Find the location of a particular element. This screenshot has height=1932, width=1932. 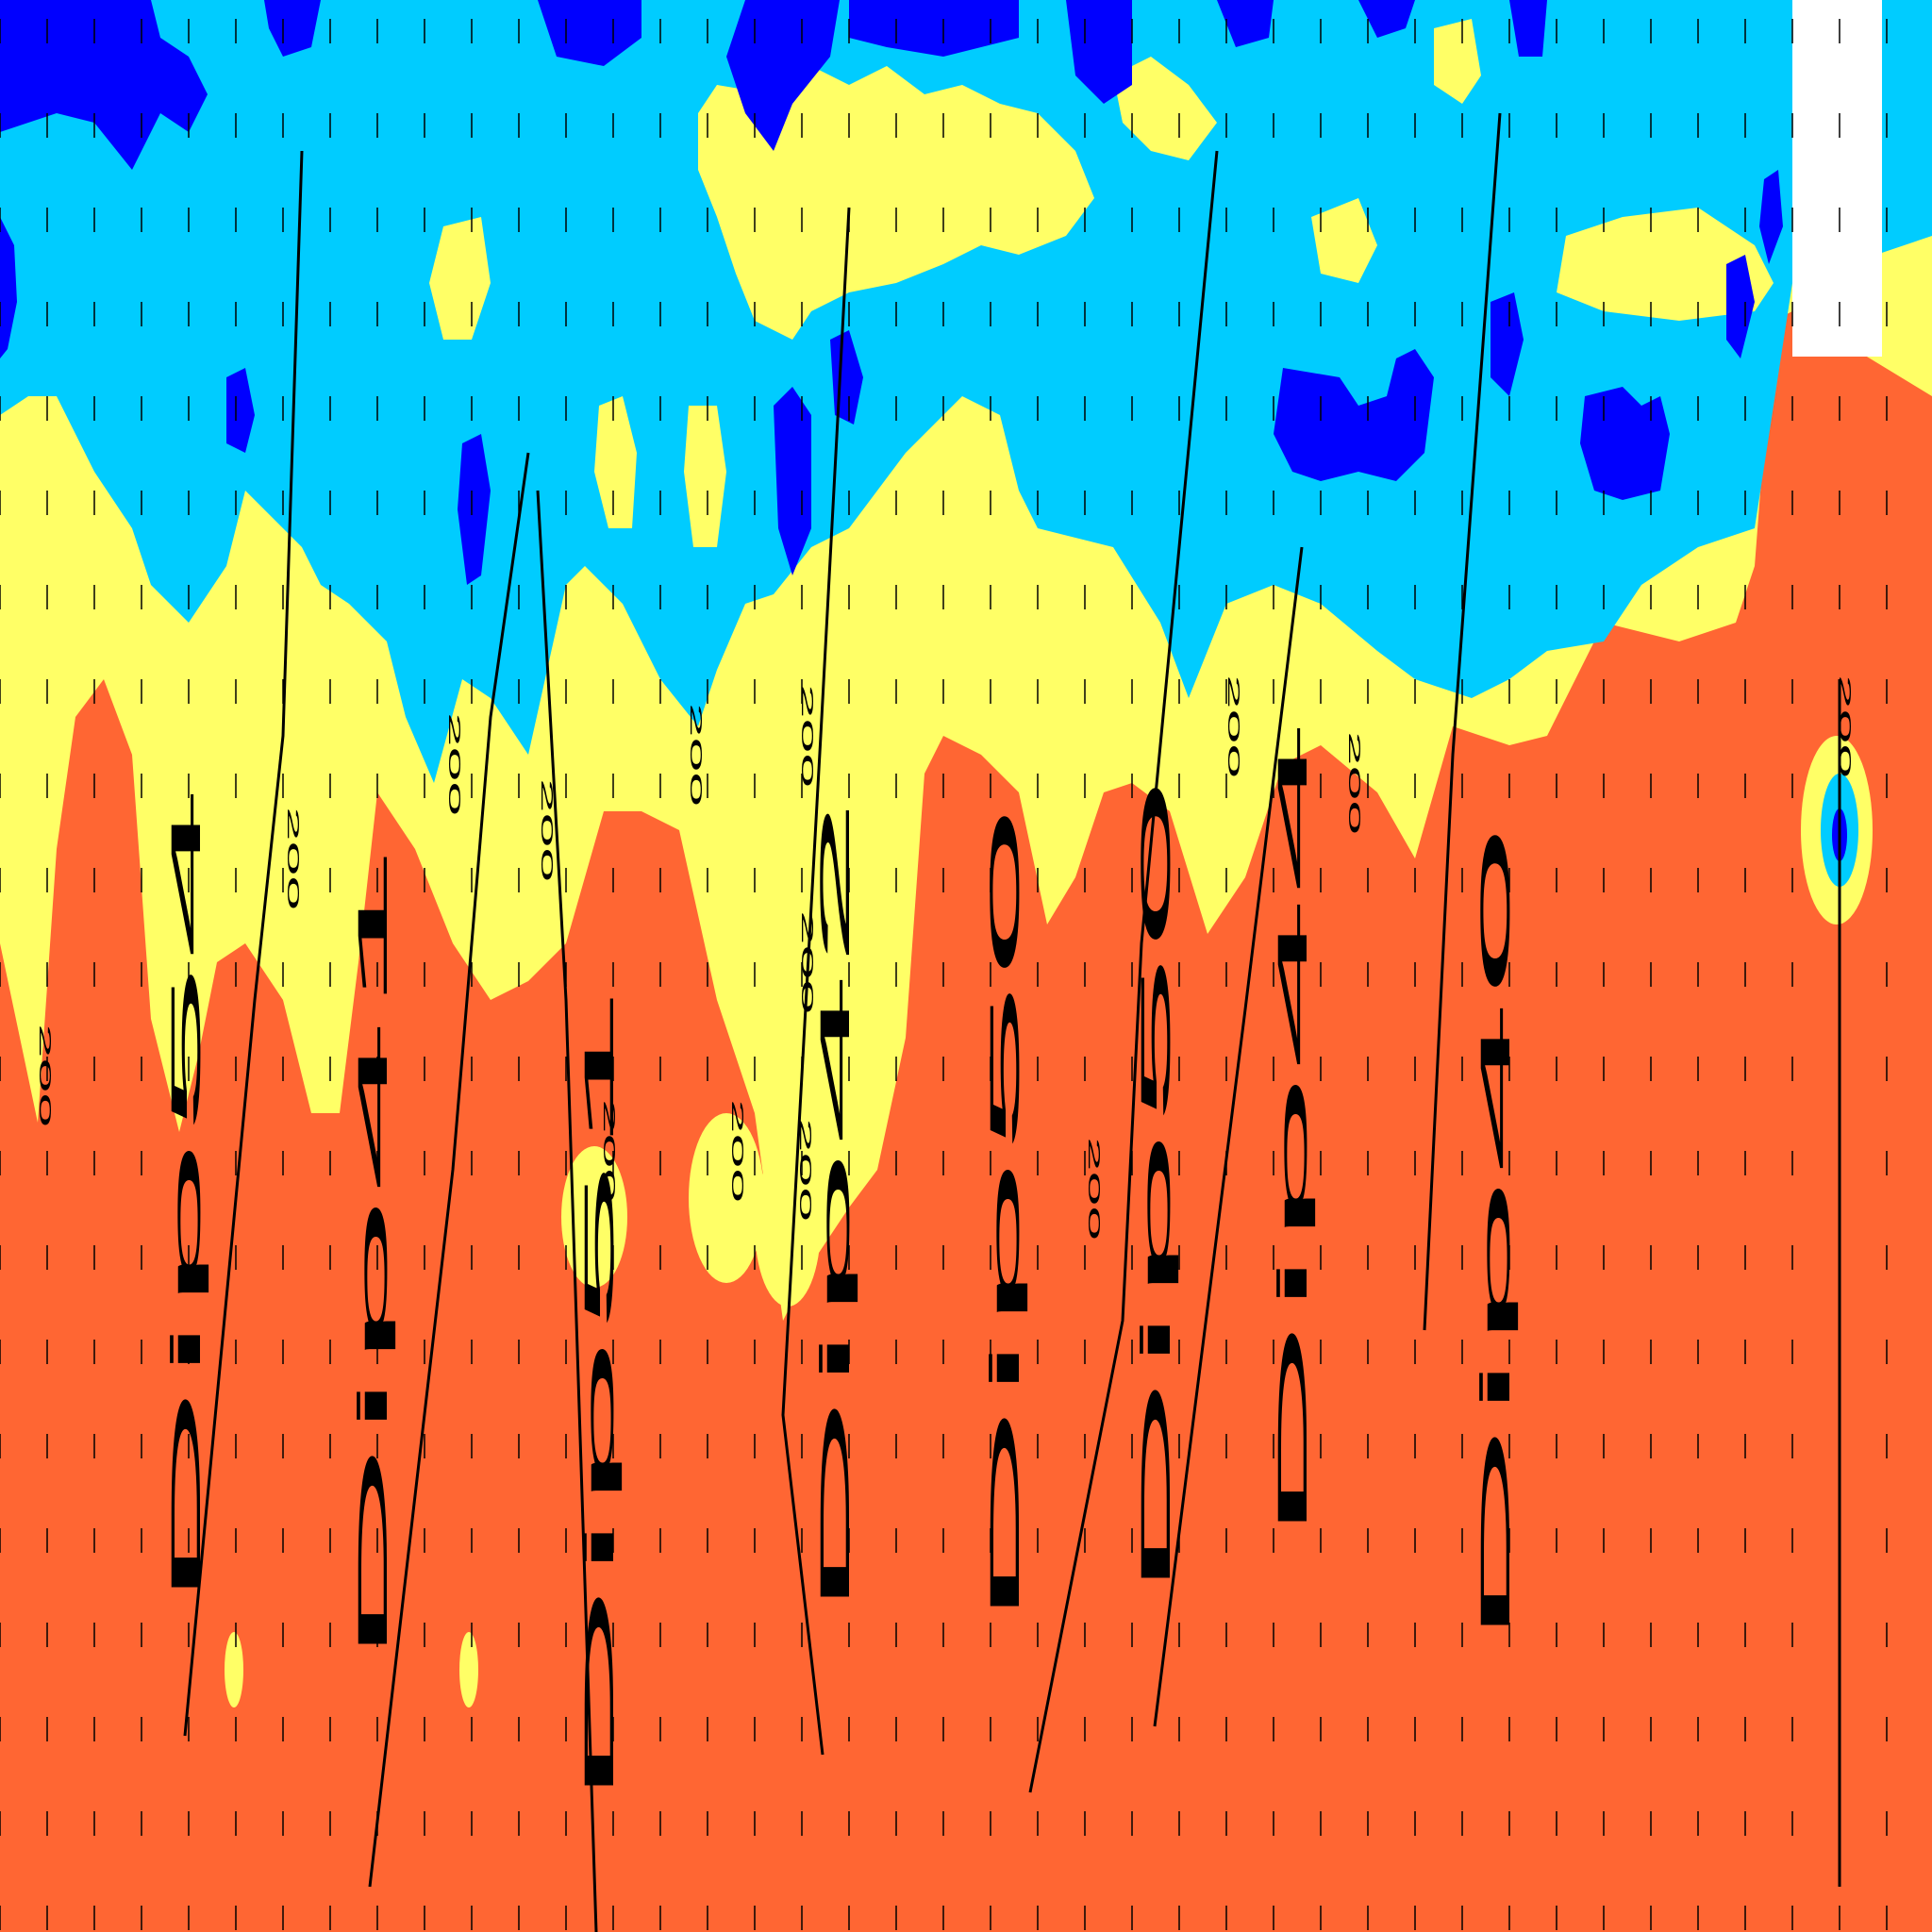

dip-label: Dip42 is located at coordinates (834, 1209).